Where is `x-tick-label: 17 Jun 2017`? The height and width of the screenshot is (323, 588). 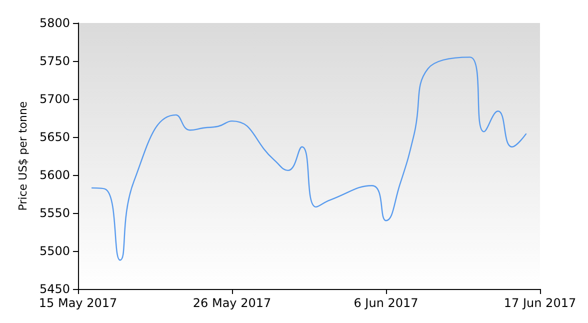 x-tick-label: 17 Jun 2017 is located at coordinates (540, 303).